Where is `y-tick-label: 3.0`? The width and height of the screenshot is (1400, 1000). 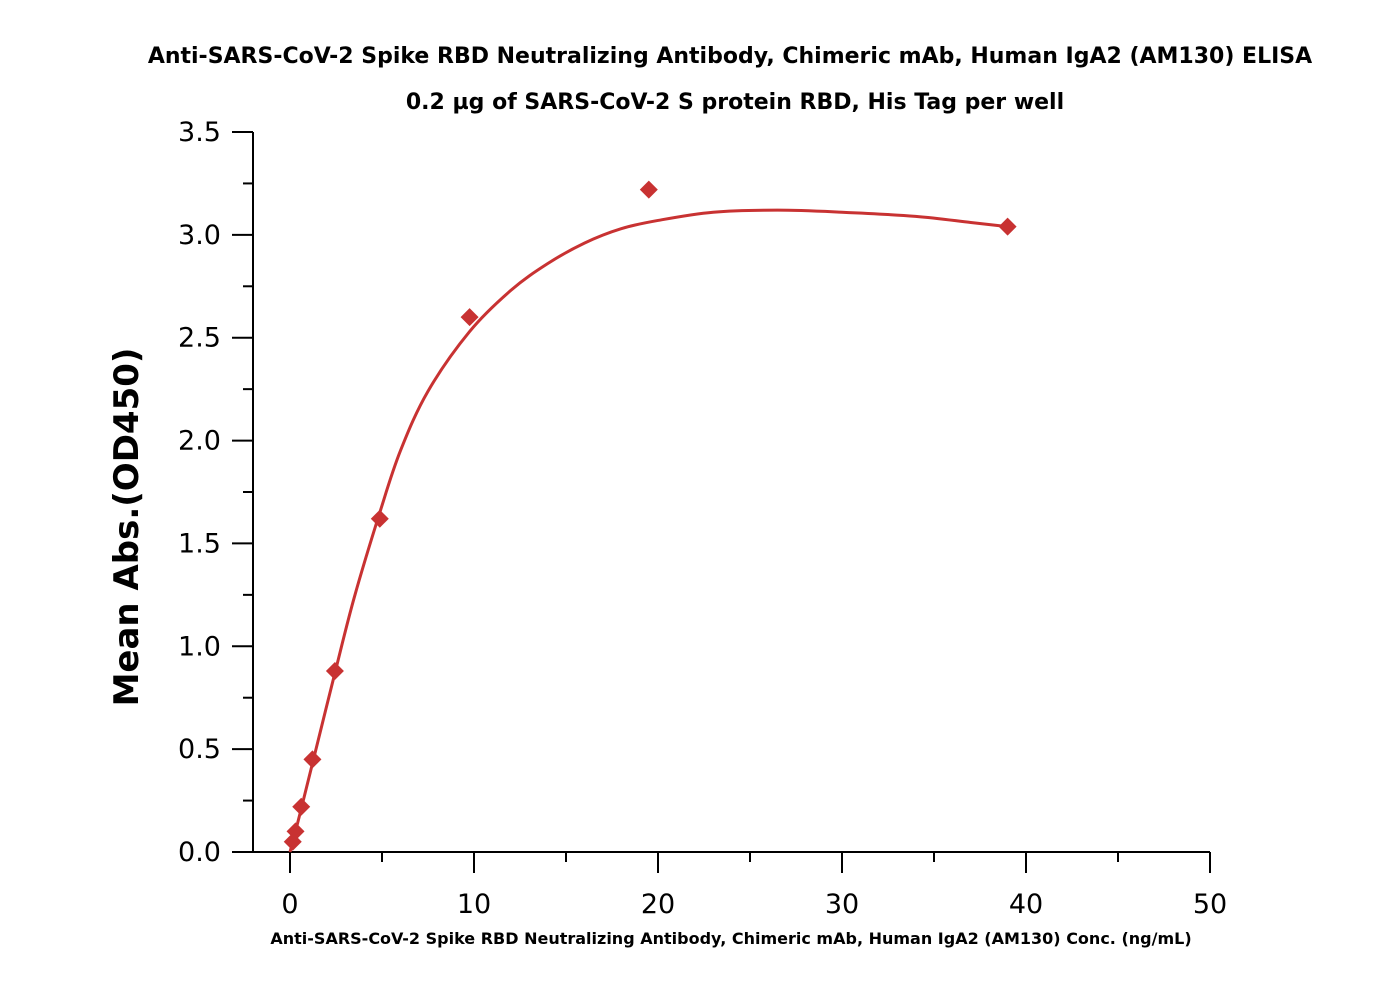
y-tick-label: 3.0 is located at coordinates (199, 235).